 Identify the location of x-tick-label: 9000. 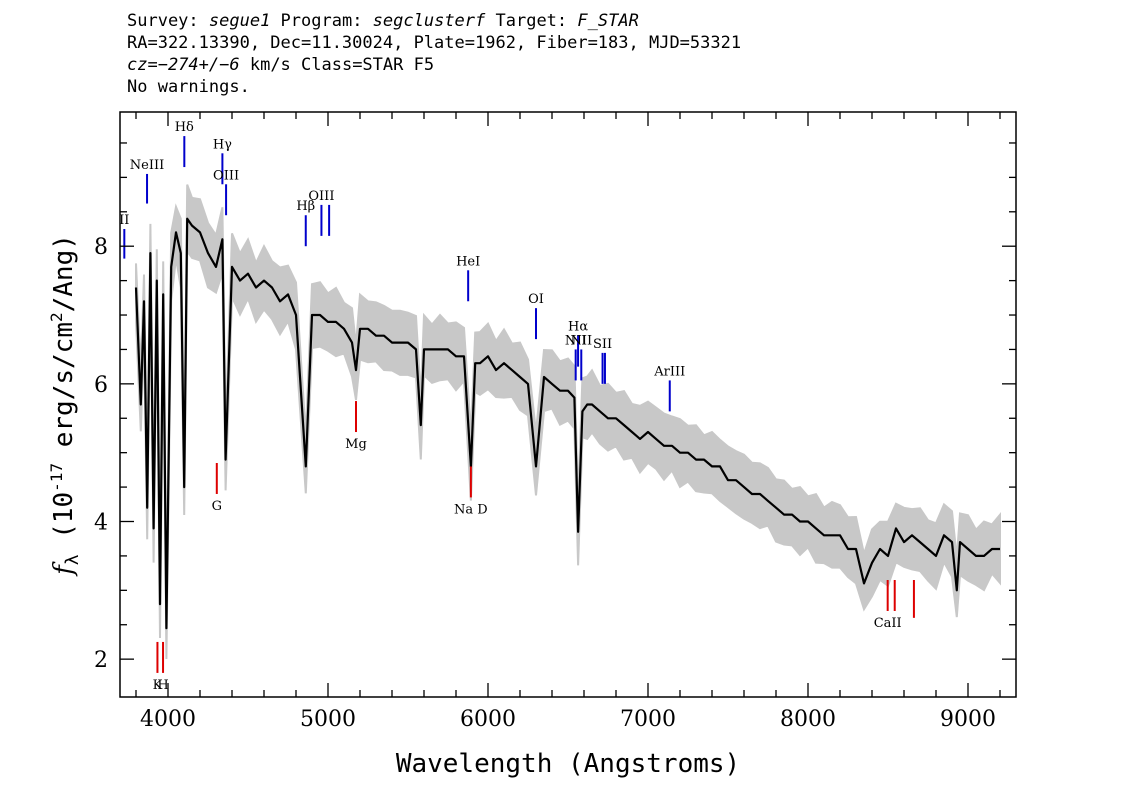
(968, 719).